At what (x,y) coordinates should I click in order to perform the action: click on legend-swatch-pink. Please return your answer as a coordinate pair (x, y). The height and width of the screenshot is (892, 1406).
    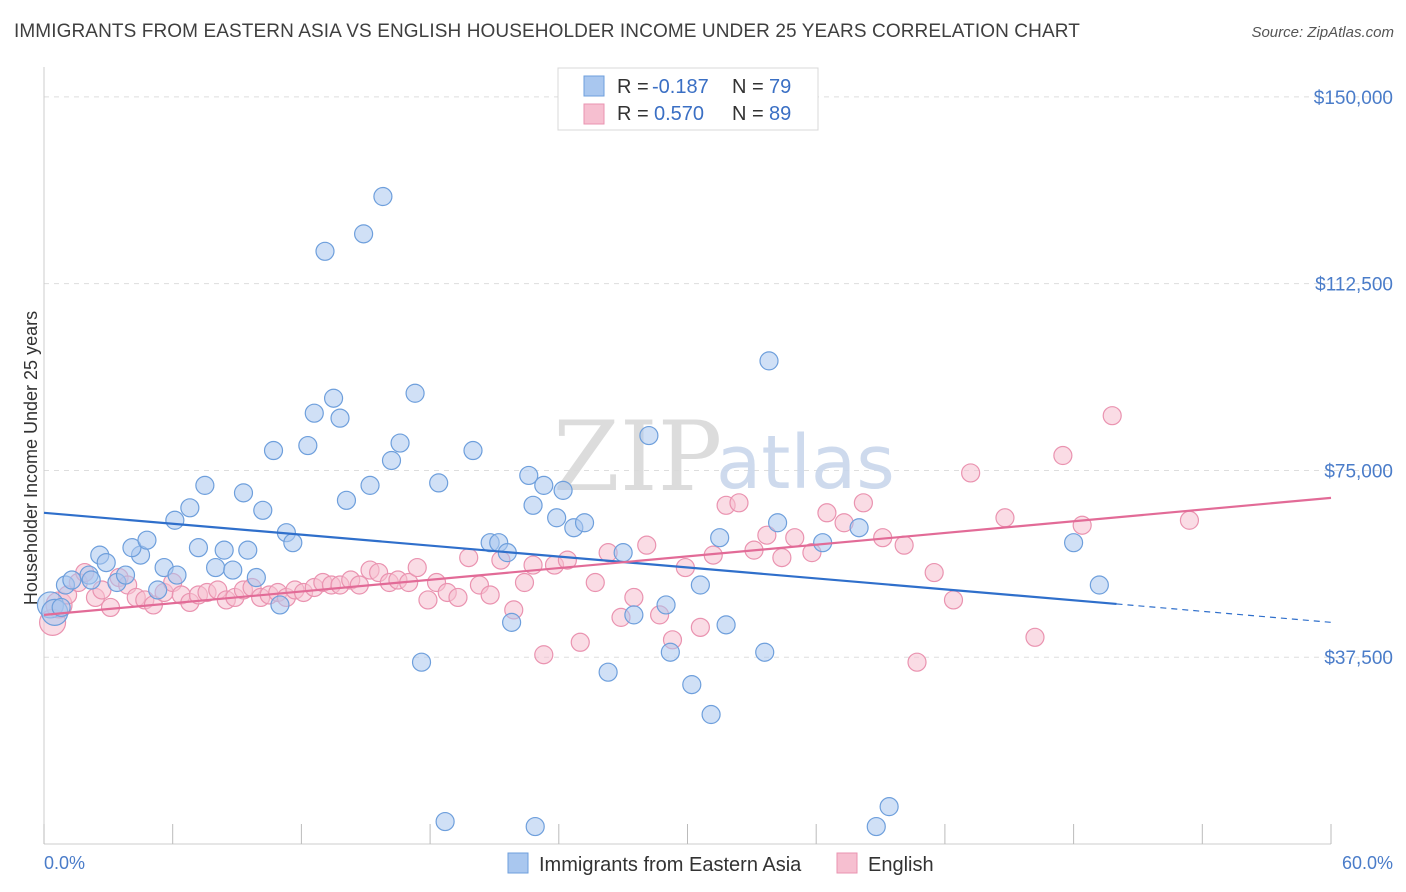
    Looking at the image, I should click on (594, 114).